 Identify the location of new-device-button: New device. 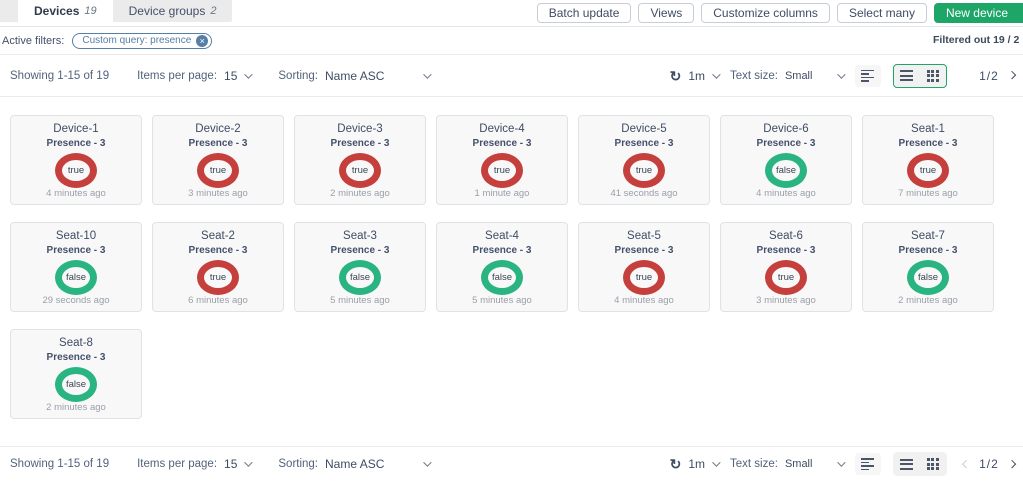
(978, 13).